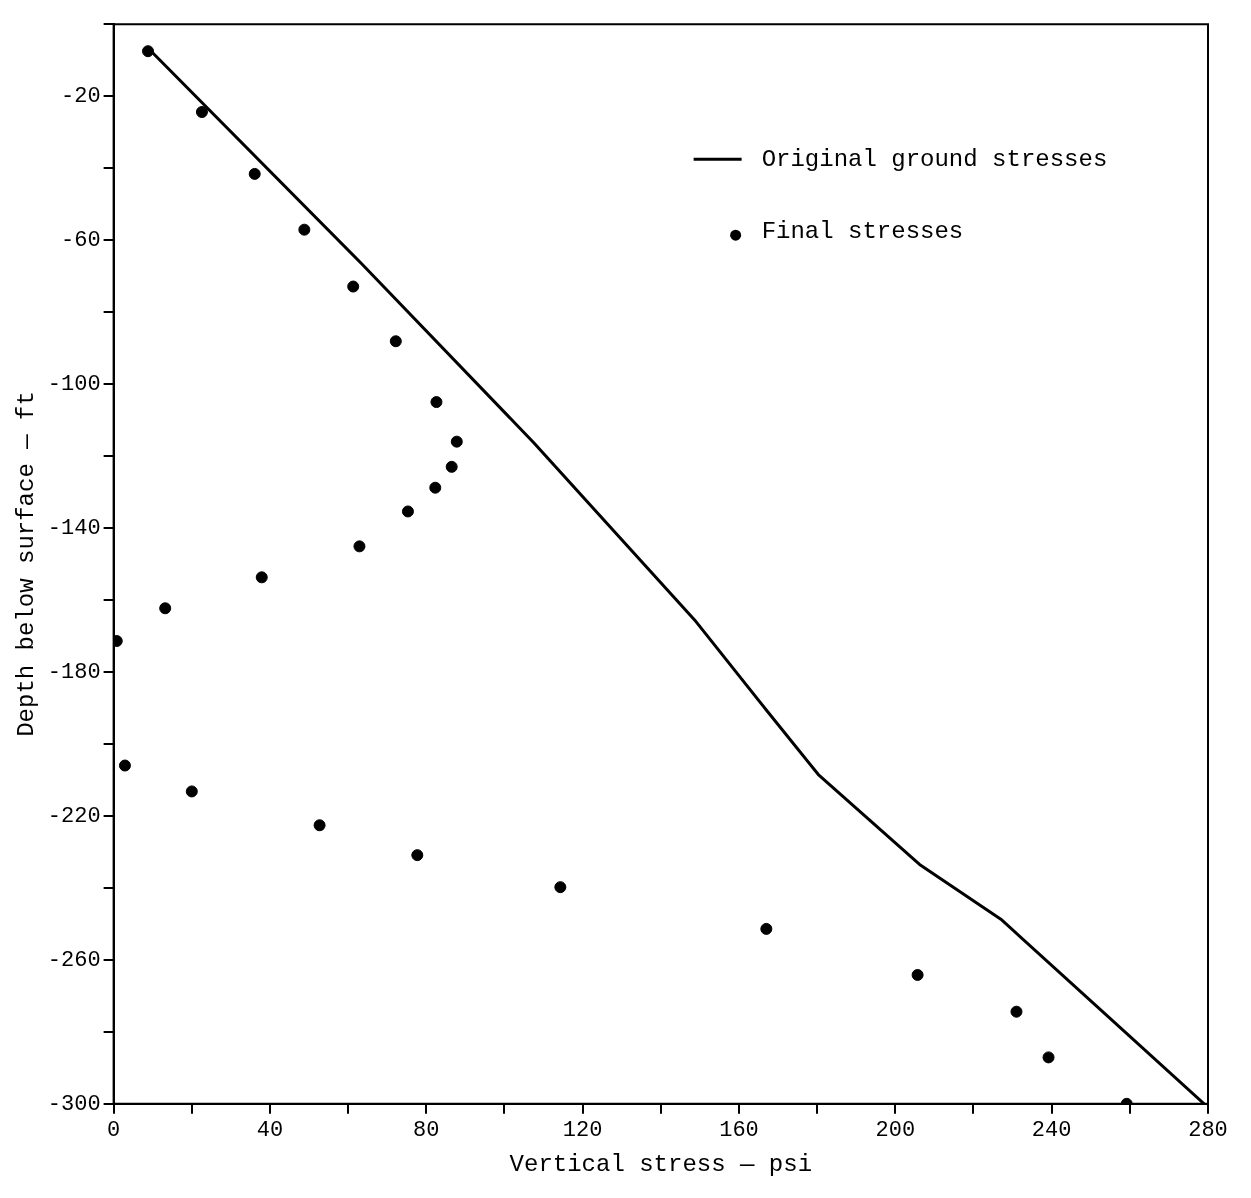 The image size is (1251, 1198). What do you see at coordinates (270, 1130) in the screenshot?
I see `x-tick-label: 40` at bounding box center [270, 1130].